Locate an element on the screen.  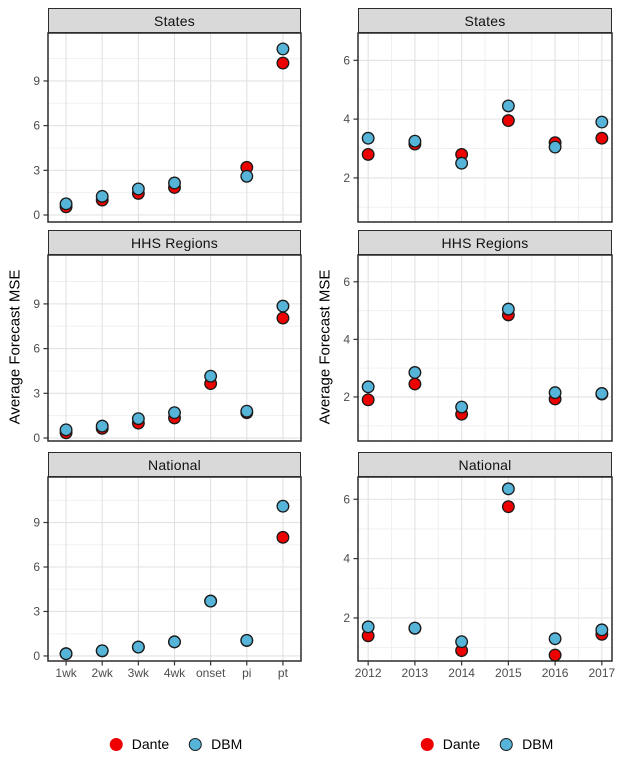
facet-strip-national-right: National is located at coordinates (485, 464).